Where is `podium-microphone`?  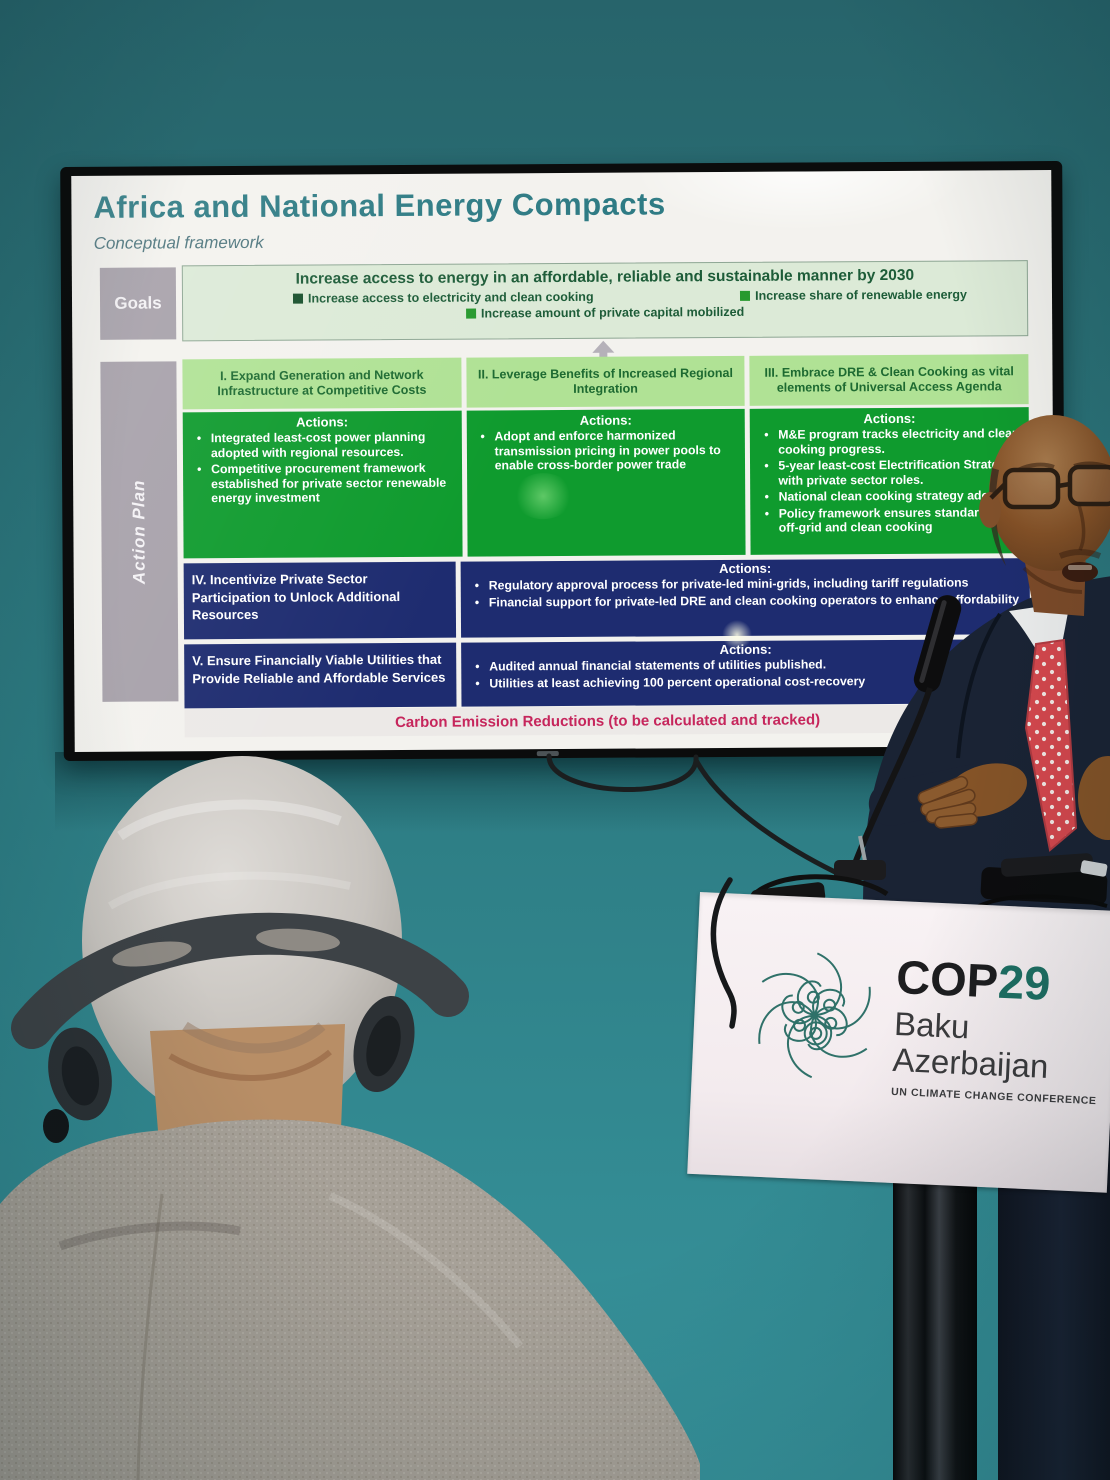
podium-microphone is located at coordinates (898, 737).